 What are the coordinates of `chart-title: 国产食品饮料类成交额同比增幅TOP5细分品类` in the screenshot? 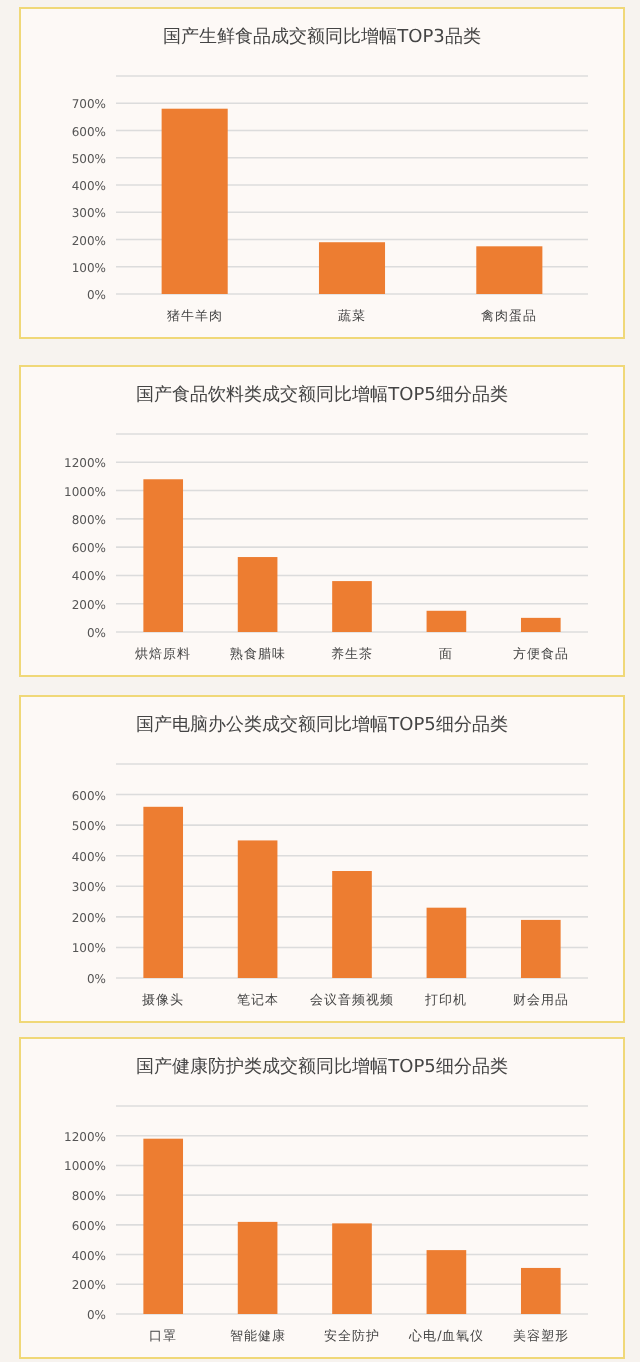 It's located at (322, 395).